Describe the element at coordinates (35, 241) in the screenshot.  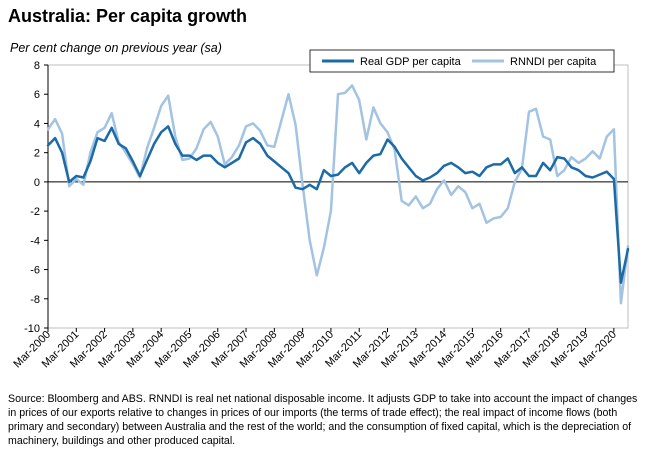
I see `y-tick-label: -4` at that location.